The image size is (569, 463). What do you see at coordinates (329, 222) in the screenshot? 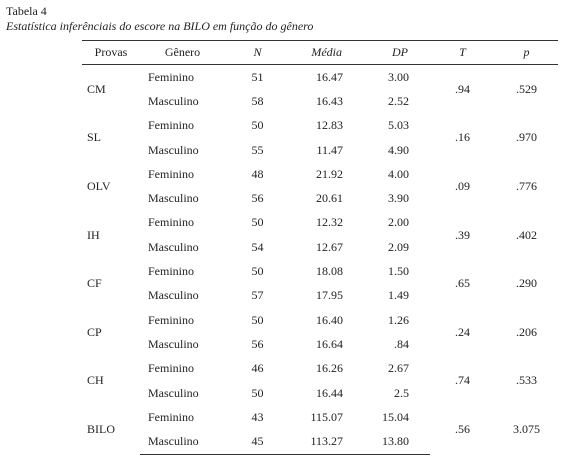
I see `mean-cell: 12.32` at bounding box center [329, 222].